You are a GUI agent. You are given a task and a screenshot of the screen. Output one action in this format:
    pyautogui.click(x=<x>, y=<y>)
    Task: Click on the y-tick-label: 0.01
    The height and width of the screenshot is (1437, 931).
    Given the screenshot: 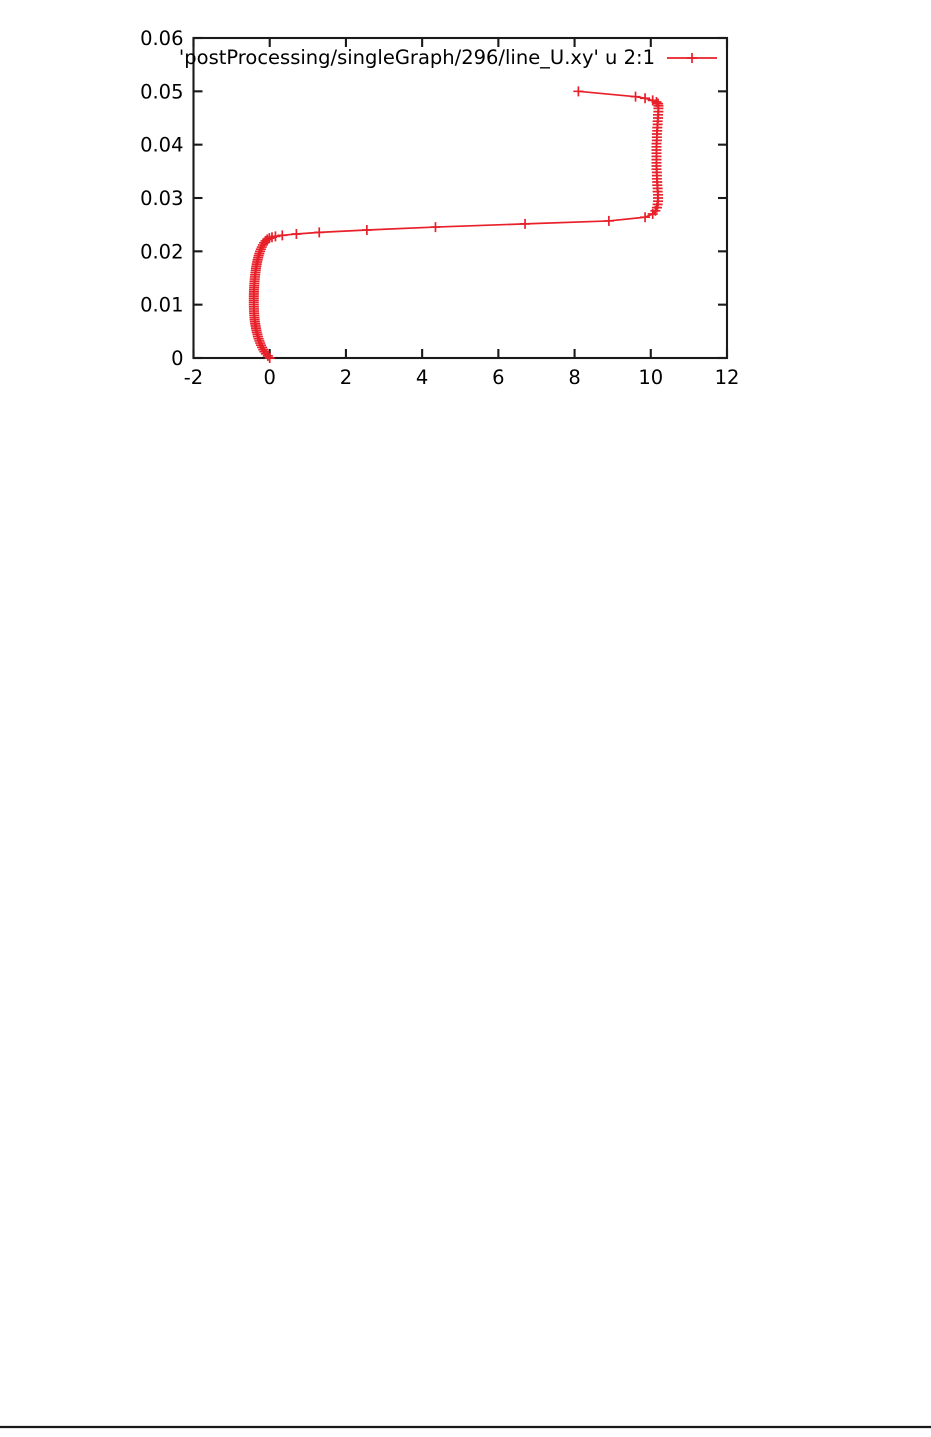 What is the action you would take?
    pyautogui.click(x=161, y=305)
    